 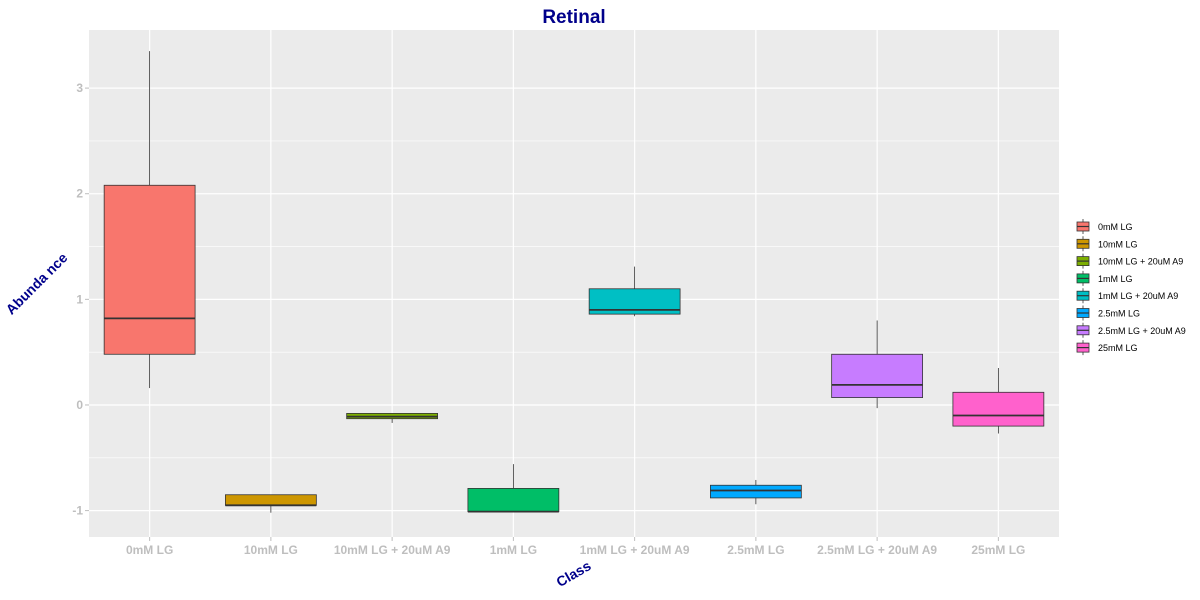 I want to click on legend-label: 10mM LG, so click(x=1118, y=244).